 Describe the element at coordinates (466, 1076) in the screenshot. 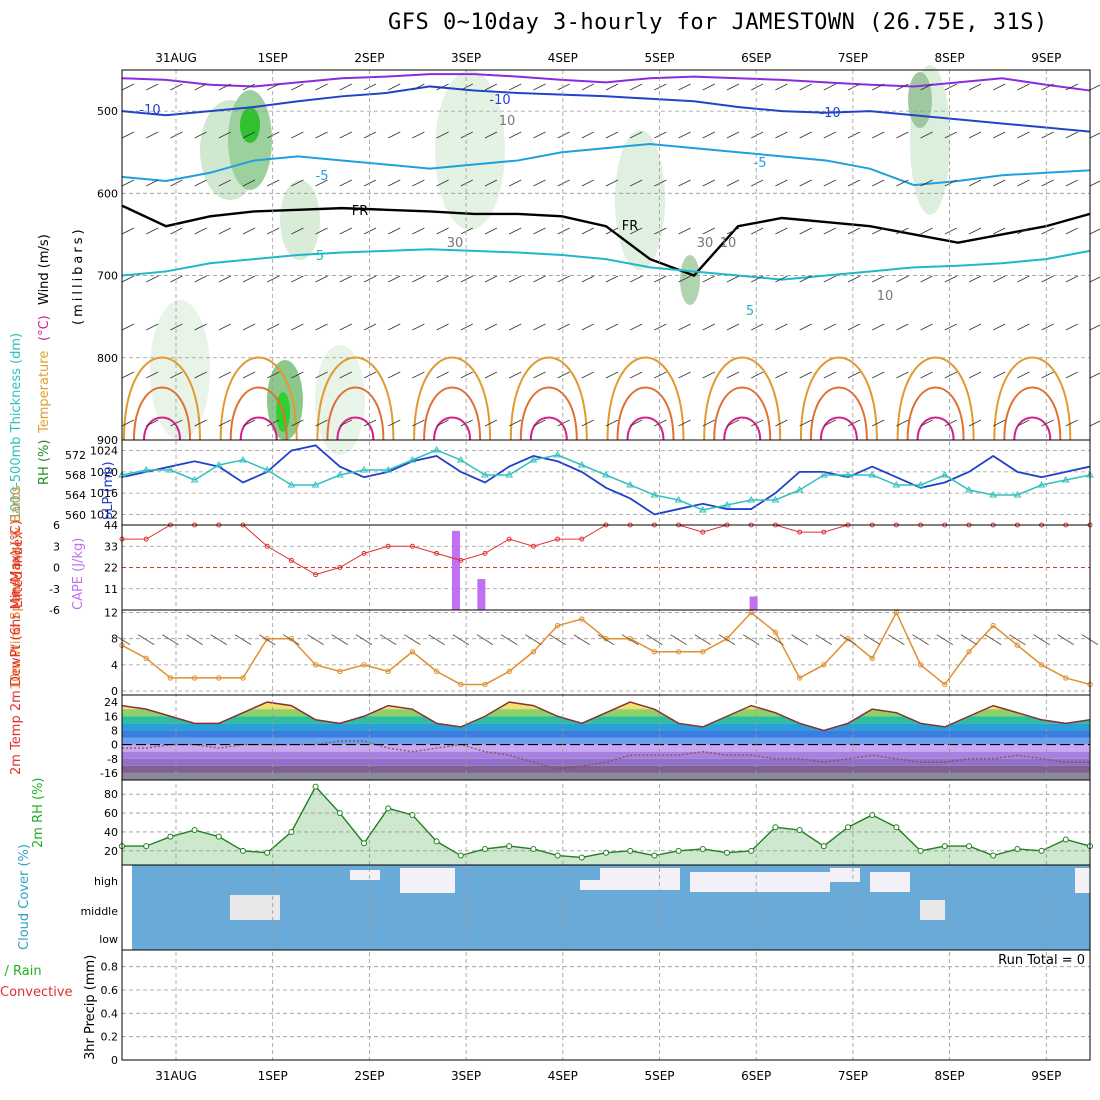

I see `date-label-bottom: 3SEP` at that location.